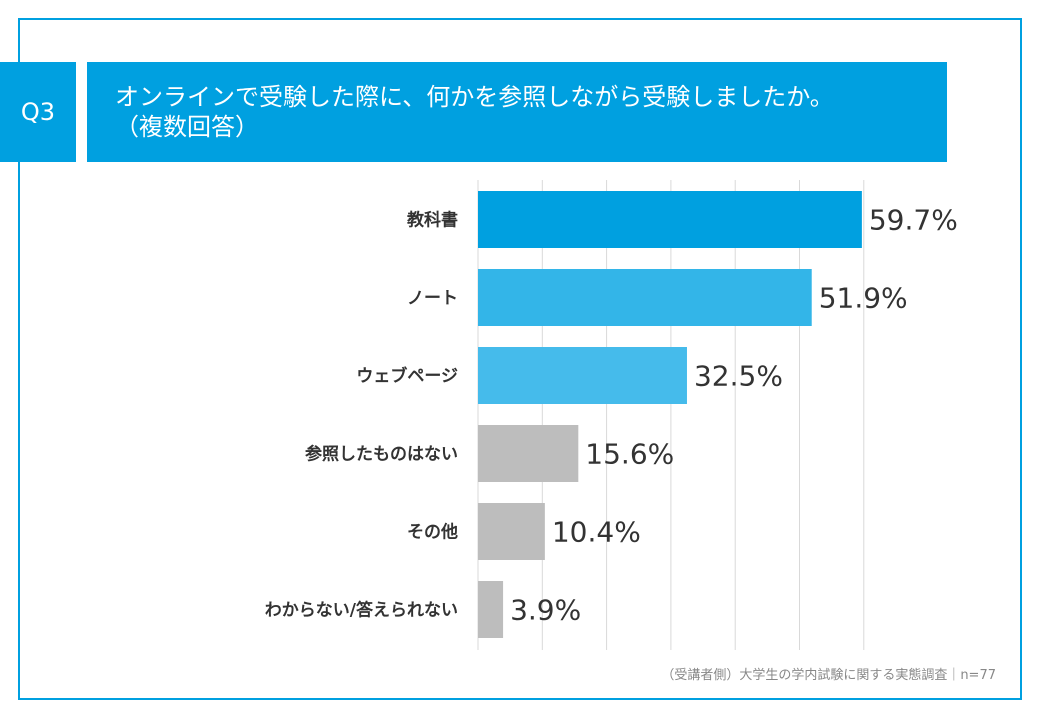 This screenshot has height=720, width=1040. What do you see at coordinates (38, 112) in the screenshot?
I see `question-label: Q3` at bounding box center [38, 112].